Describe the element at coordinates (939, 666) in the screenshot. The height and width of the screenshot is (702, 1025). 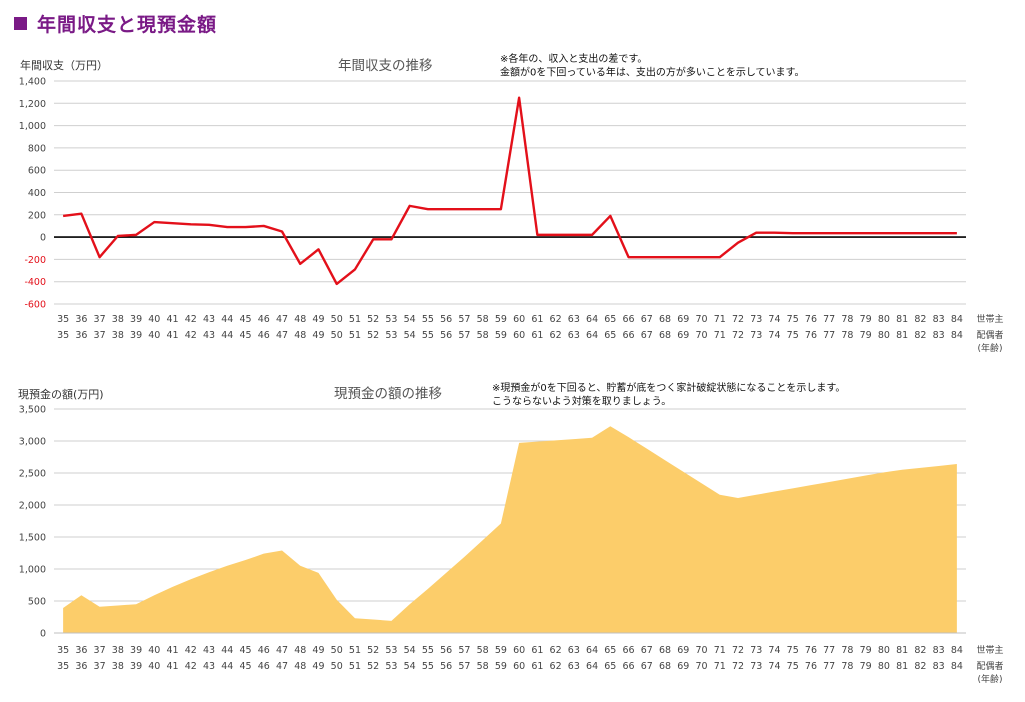
I see `x-tick-label-spouse: 83` at that location.